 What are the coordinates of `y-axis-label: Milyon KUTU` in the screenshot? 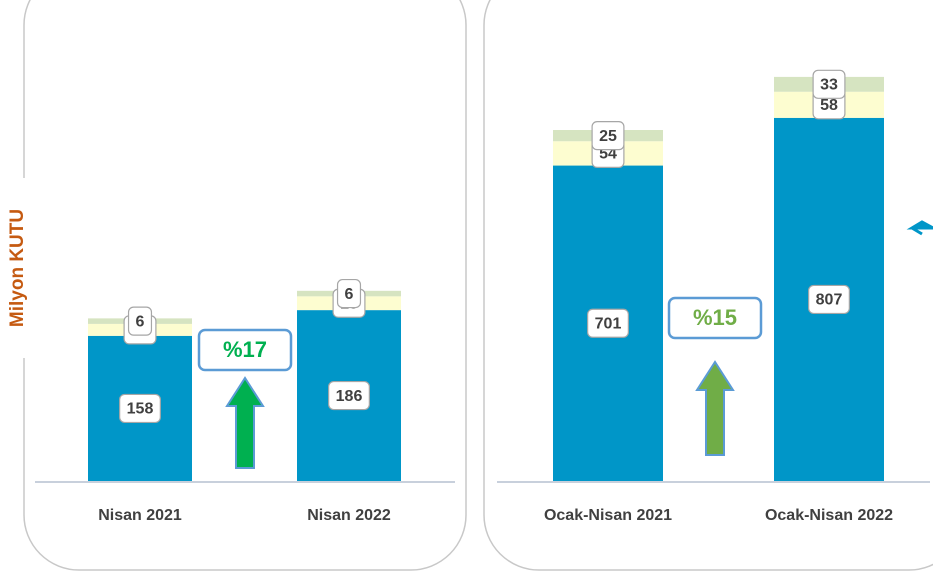 It's located at (17, 268).